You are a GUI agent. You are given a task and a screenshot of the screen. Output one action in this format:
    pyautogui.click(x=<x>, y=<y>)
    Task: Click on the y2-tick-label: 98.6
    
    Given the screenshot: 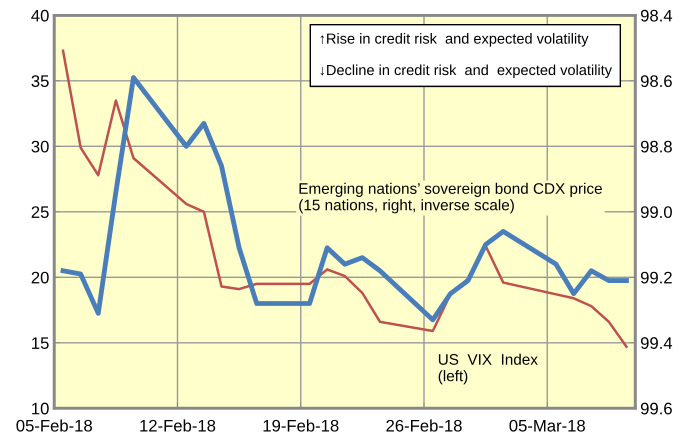 What is the action you would take?
    pyautogui.click(x=656, y=81)
    